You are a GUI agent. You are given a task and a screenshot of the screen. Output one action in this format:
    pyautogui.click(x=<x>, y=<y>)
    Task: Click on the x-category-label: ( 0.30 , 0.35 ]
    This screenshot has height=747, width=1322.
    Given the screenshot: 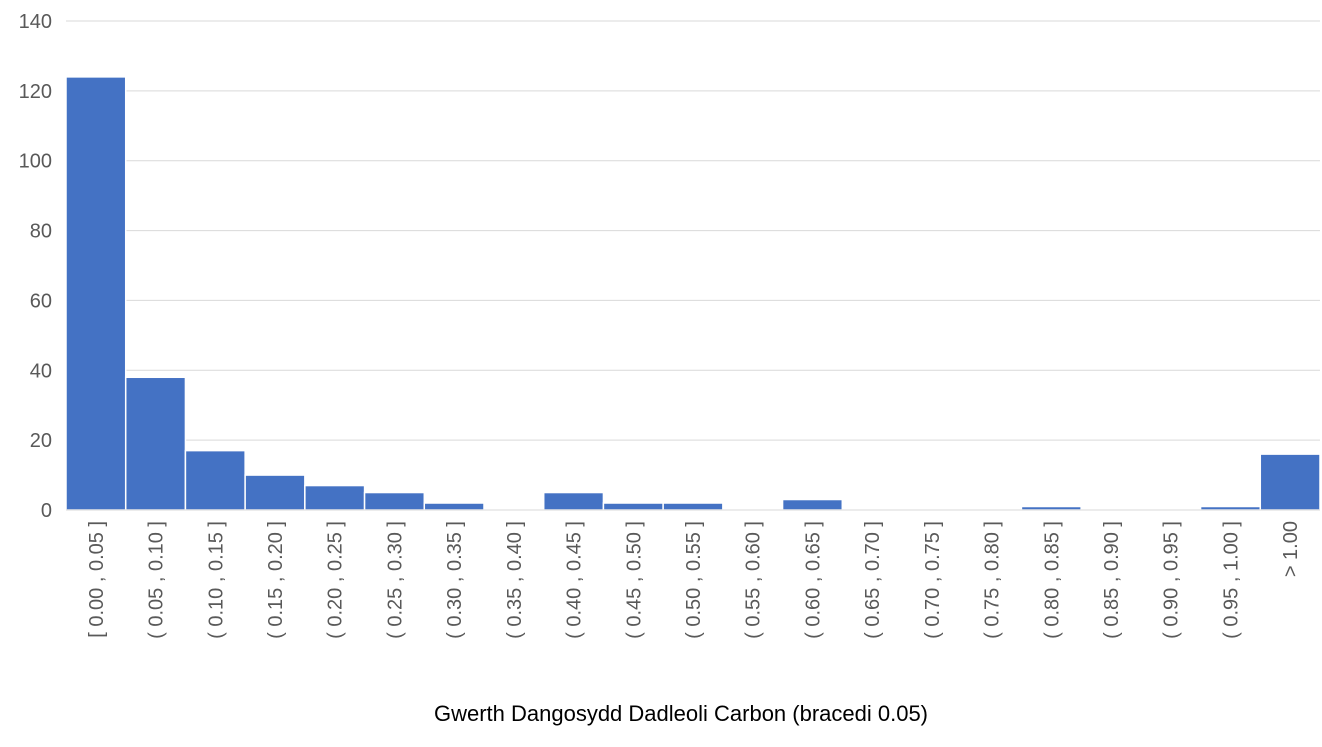 What is the action you would take?
    pyautogui.click(x=455, y=580)
    